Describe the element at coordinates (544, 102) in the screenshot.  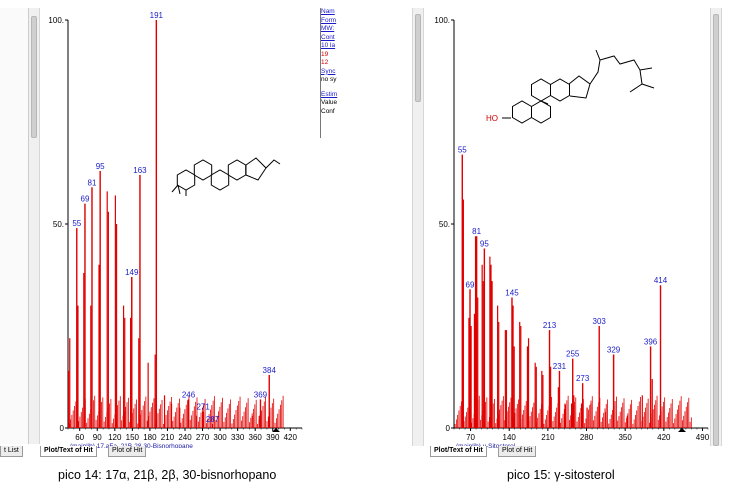
I see `double-bond` at that location.